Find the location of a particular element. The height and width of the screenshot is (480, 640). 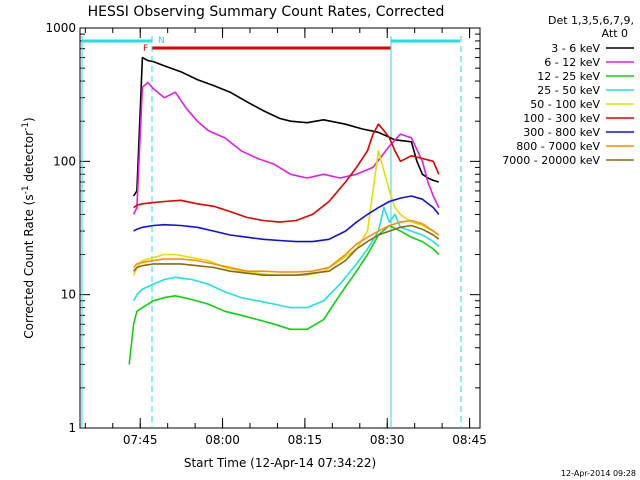

y-tick-label: 1000 is located at coordinates (60, 28).